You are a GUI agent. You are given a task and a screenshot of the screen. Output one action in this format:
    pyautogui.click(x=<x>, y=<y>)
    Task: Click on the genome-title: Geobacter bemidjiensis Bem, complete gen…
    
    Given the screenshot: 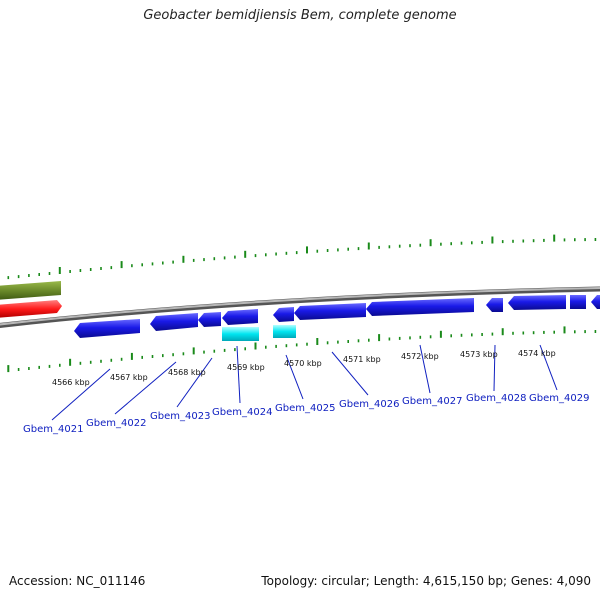 What is the action you would take?
    pyautogui.click(x=300, y=15)
    